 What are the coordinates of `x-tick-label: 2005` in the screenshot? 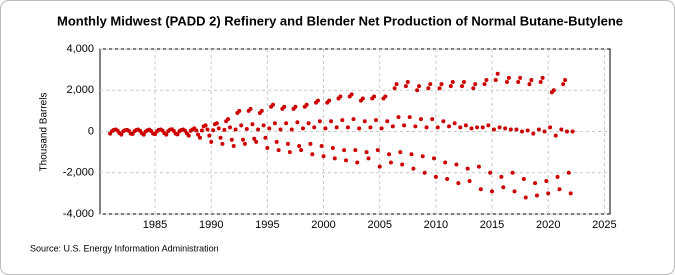 It's located at (379, 225).